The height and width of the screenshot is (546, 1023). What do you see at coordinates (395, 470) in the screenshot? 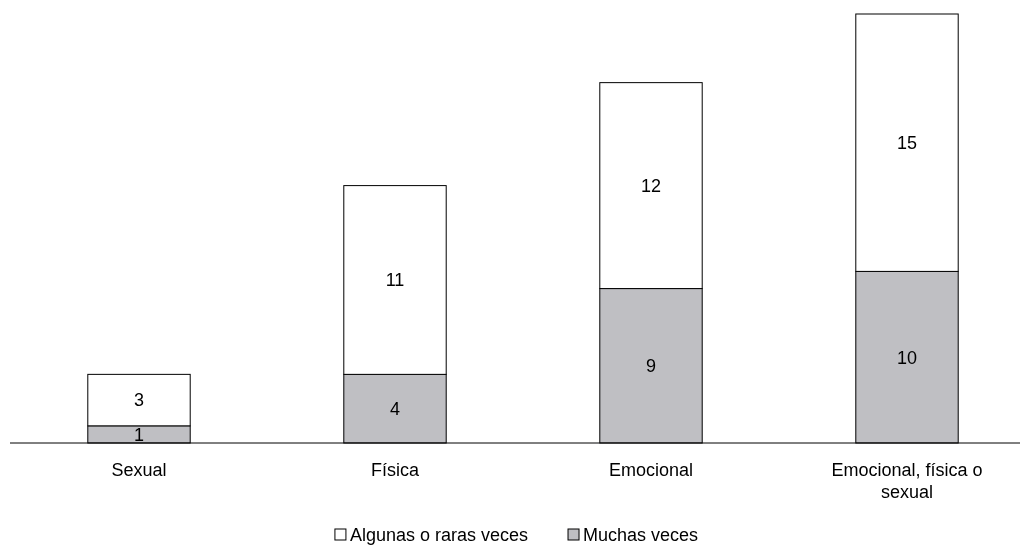
I see `x-tick-label: Física` at bounding box center [395, 470].